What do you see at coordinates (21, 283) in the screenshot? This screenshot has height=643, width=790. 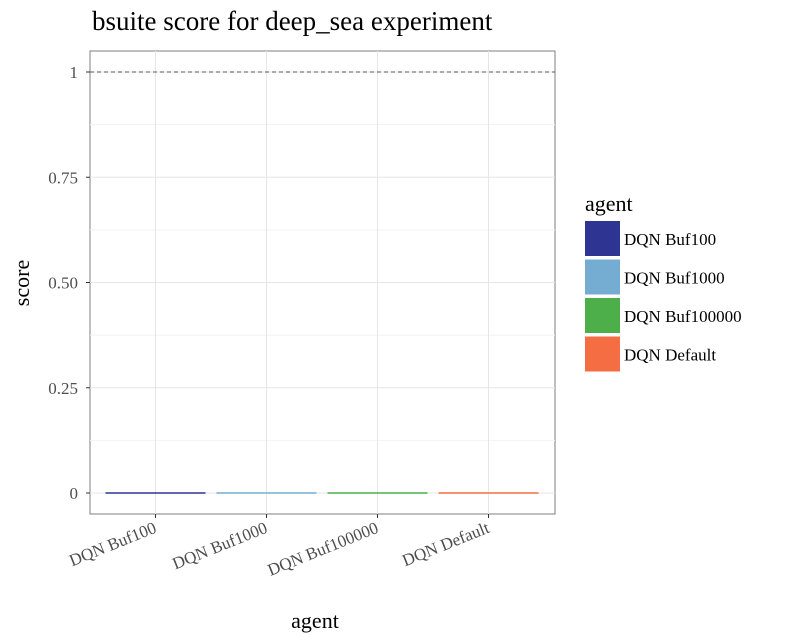 I see `y-axis-title: score` at bounding box center [21, 283].